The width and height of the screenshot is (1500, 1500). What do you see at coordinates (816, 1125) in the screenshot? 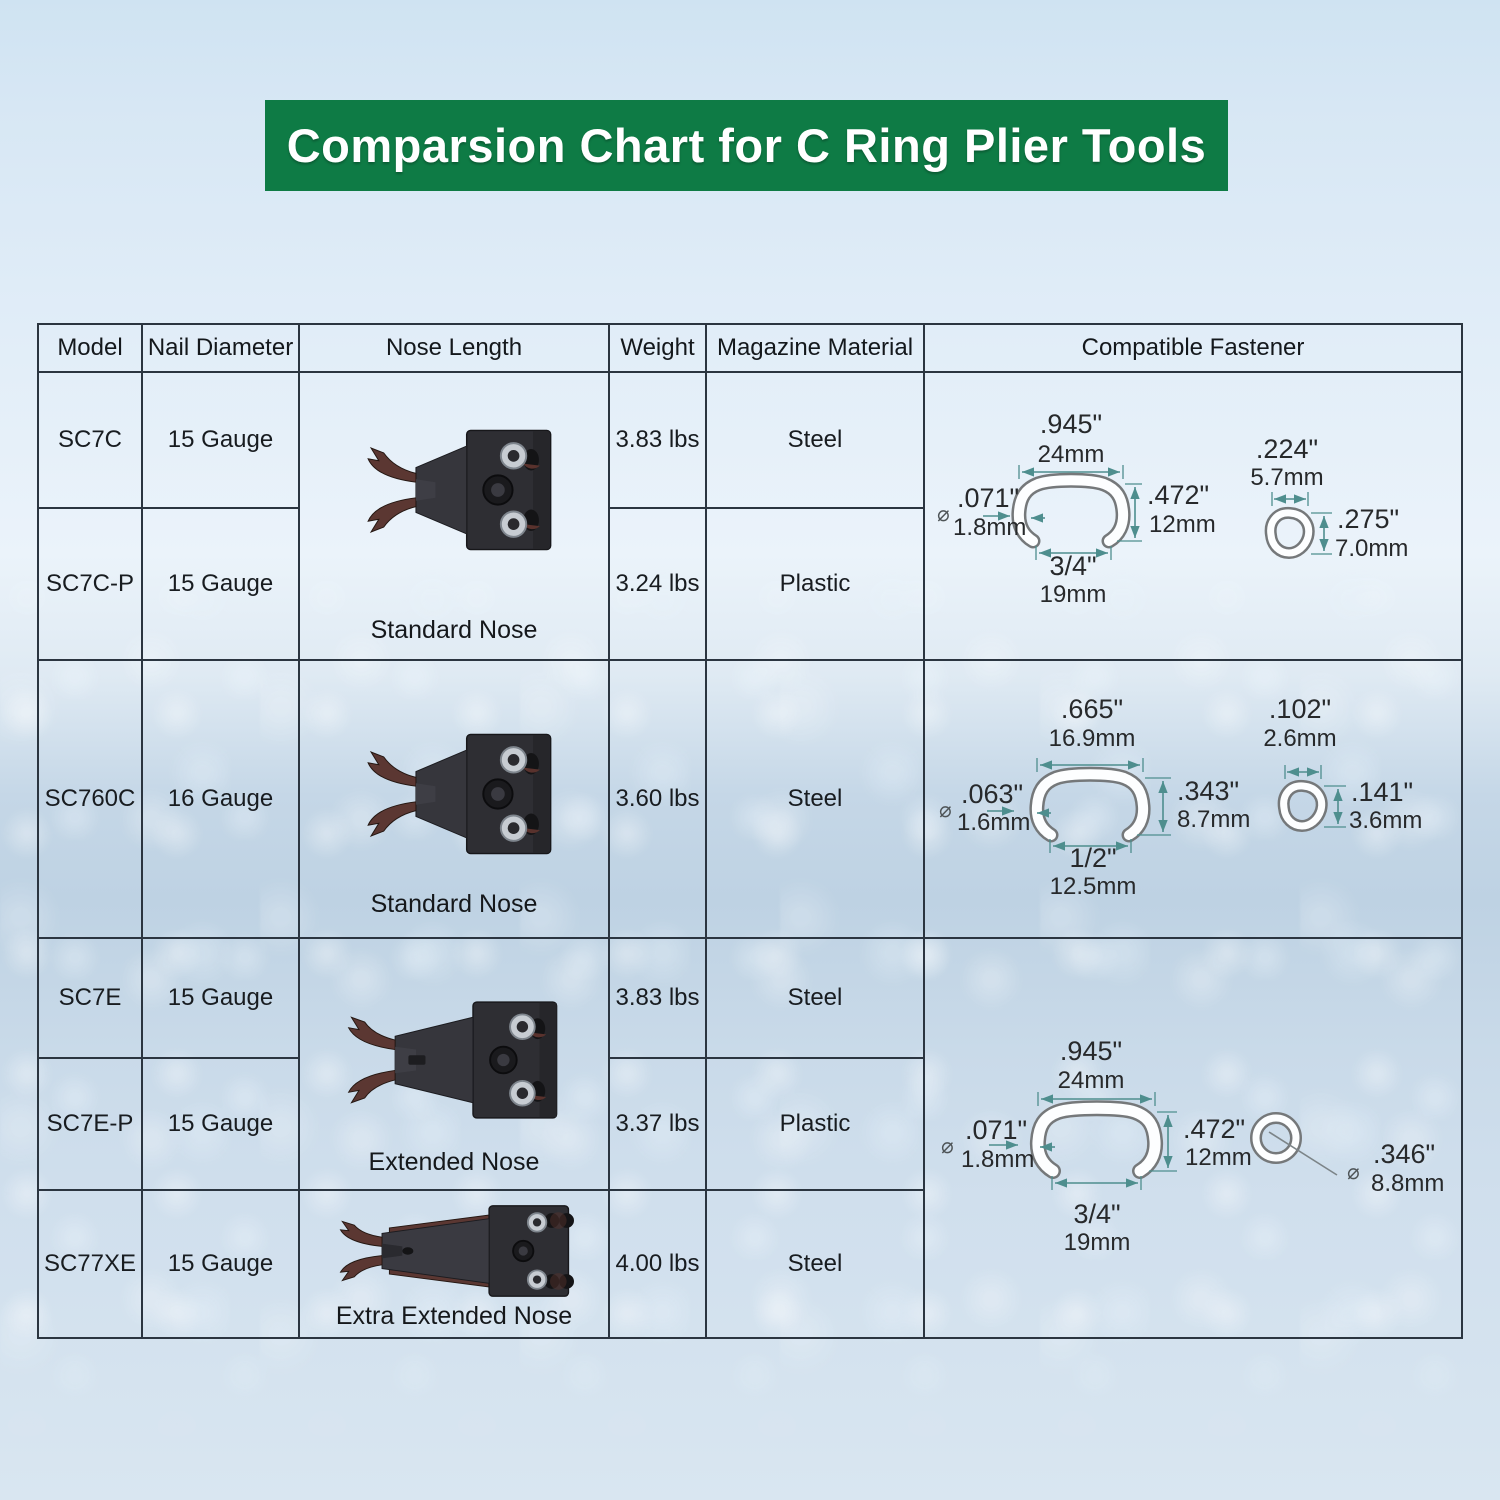
I see `magazine-row5: Plastic` at bounding box center [816, 1125].